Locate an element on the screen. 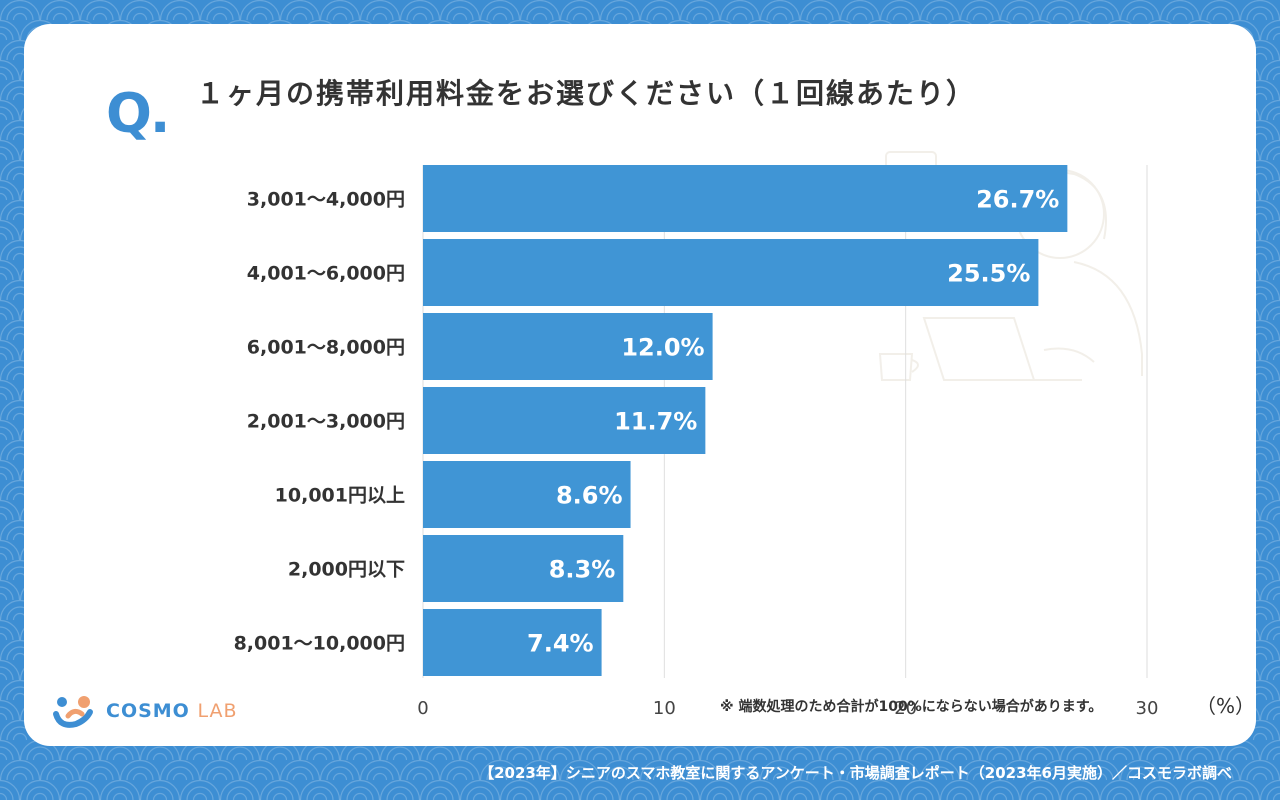 Image resolution: width=1280 pixels, height=800 pixels. question-title: １ヶ月の携帯利用料金をお選びください（１回線あたり） is located at coordinates (586, 93).